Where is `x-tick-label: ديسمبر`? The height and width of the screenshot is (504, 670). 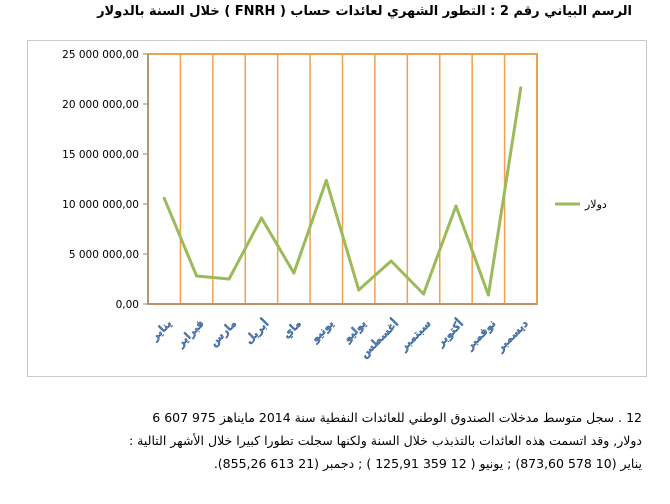 x-tick-label: ديسمبر is located at coordinates (512, 336).